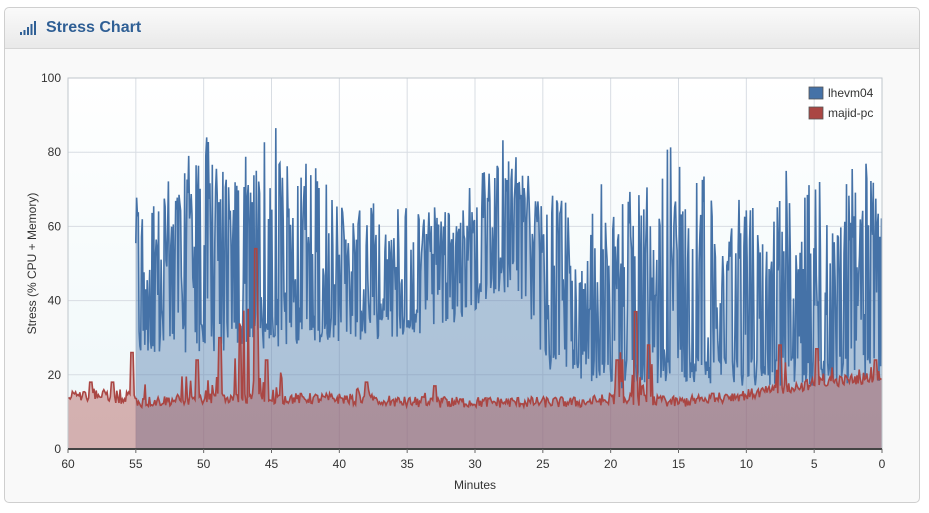 The image size is (929, 513). I want to click on x-tick-label: 40, so click(340, 464).